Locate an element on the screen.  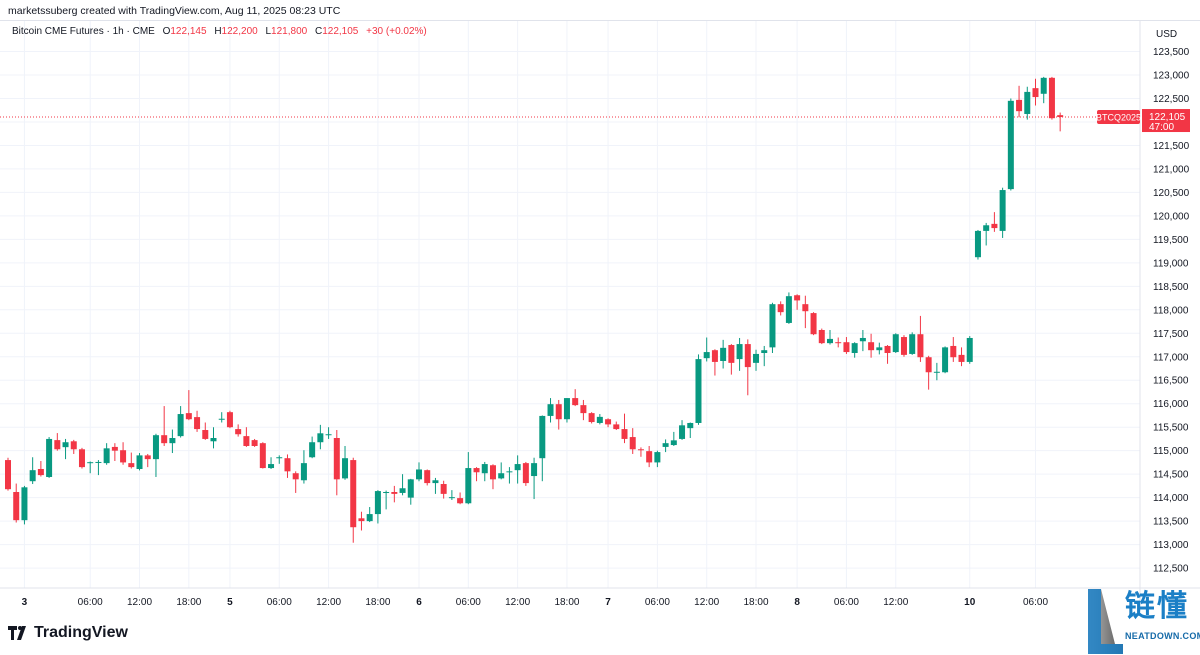
y-tick-label: 114,500 is located at coordinates (1171, 475).